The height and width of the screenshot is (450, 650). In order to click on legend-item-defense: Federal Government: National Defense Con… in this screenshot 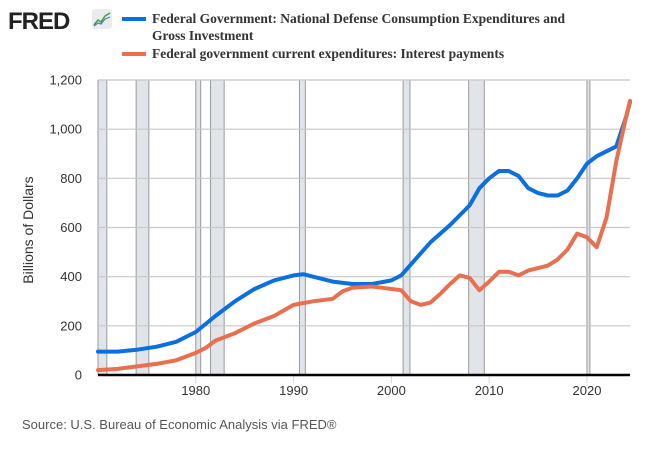, I will do `click(357, 27)`.